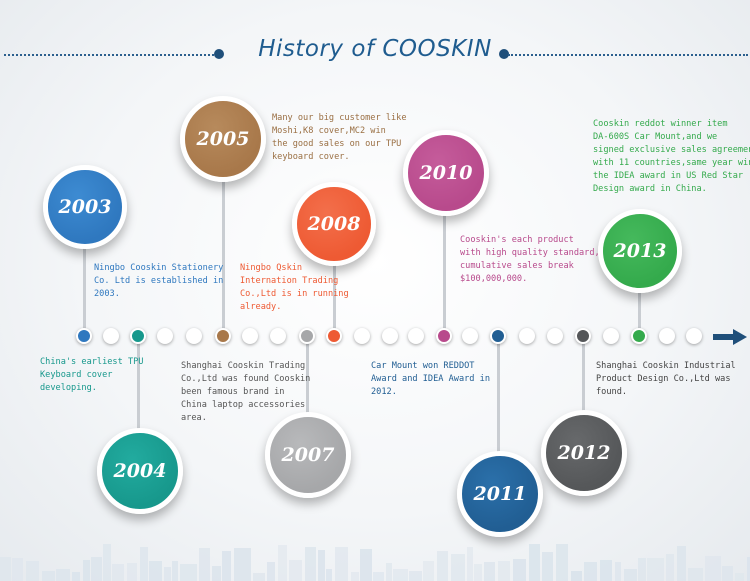 The width and height of the screenshot is (750, 581). Describe the element at coordinates (84, 283) in the screenshot. I see `stem-2003` at that location.